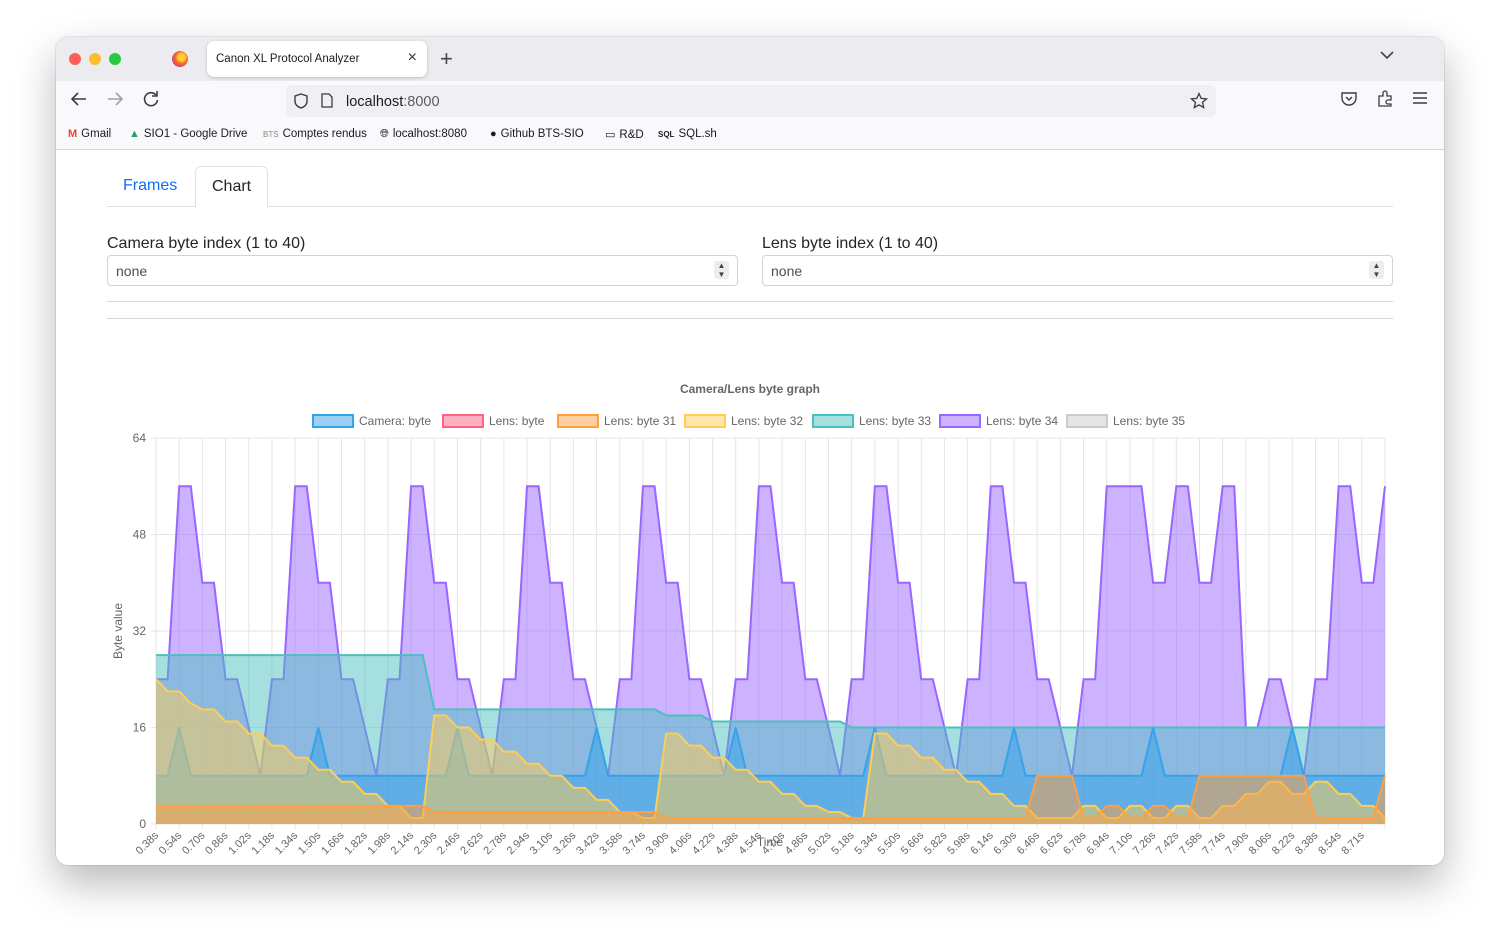 The height and width of the screenshot is (939, 1500). I want to click on y-tick-label: 16, so click(140, 728).